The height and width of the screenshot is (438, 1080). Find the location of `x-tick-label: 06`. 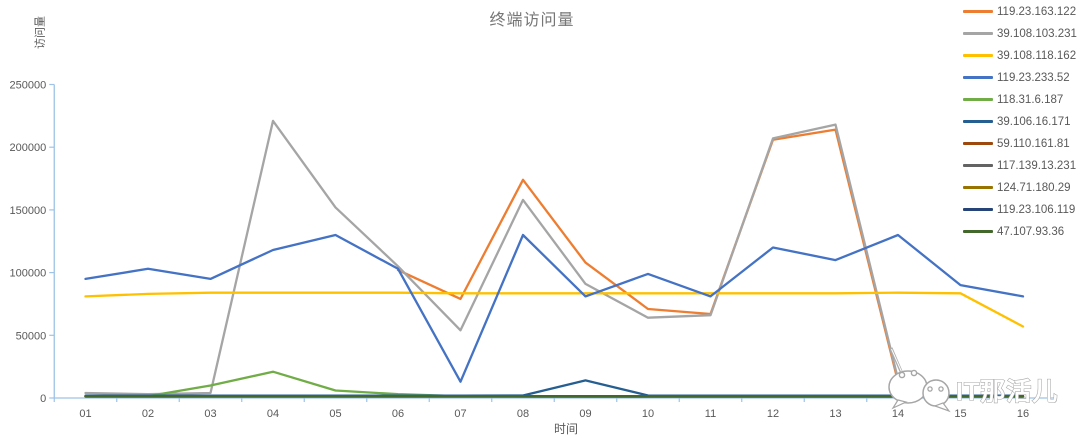

x-tick-label: 06 is located at coordinates (398, 414).